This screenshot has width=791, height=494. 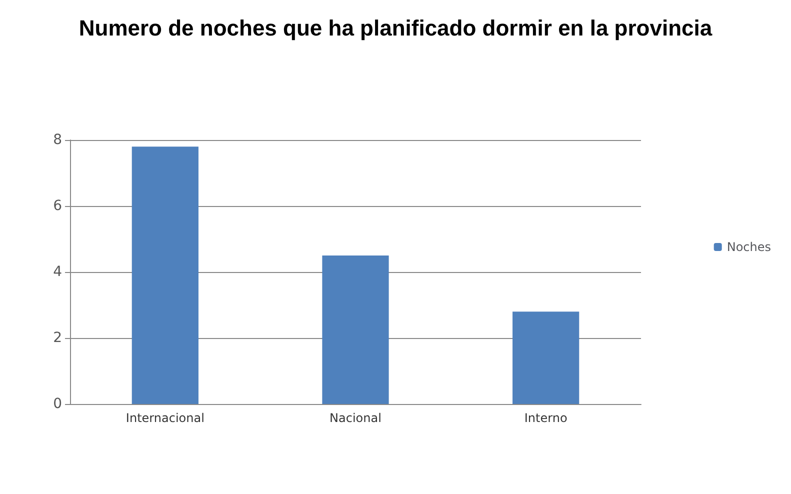 What do you see at coordinates (57, 206) in the screenshot?
I see `y-tick-label: 6` at bounding box center [57, 206].